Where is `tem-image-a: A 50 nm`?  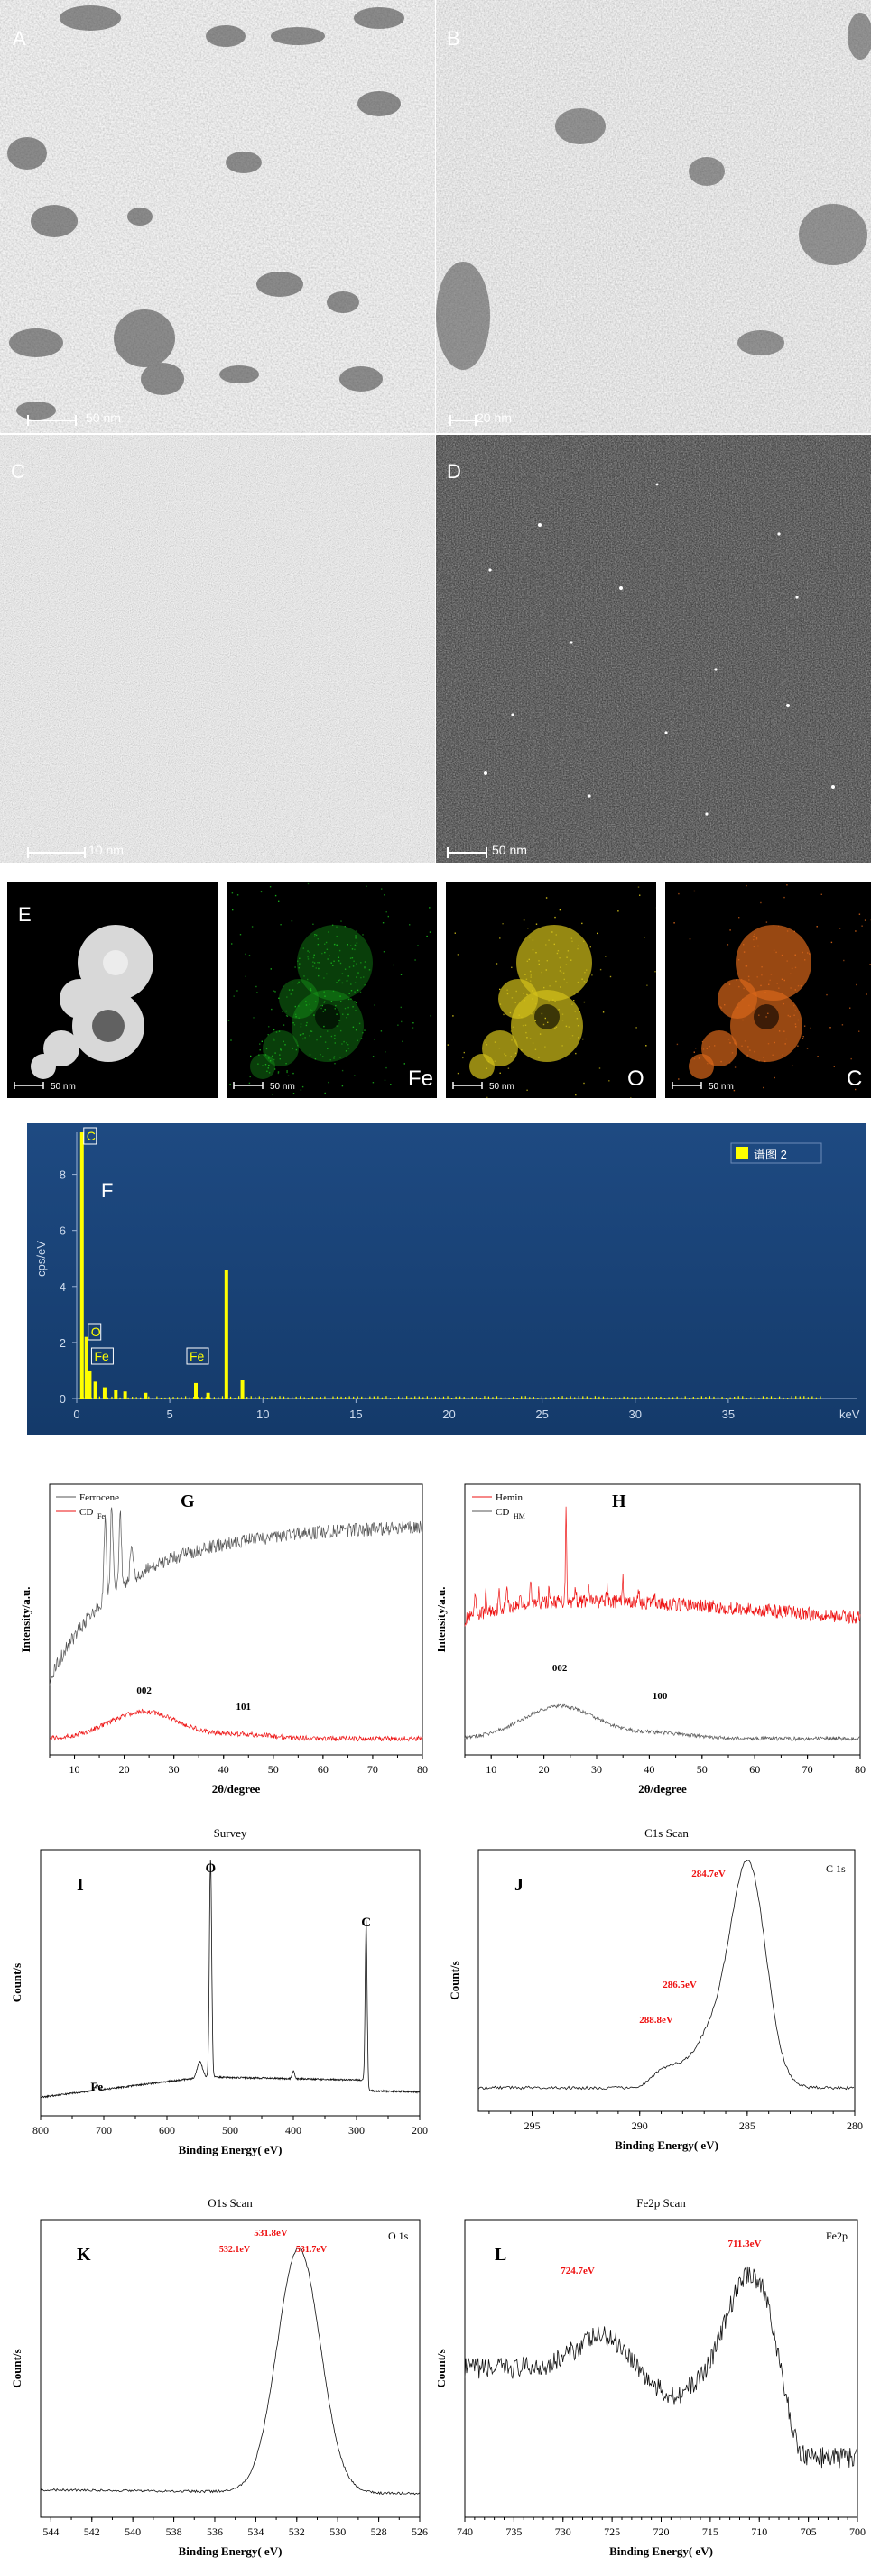
tem-image-a: A 50 nm is located at coordinates (217, 216).